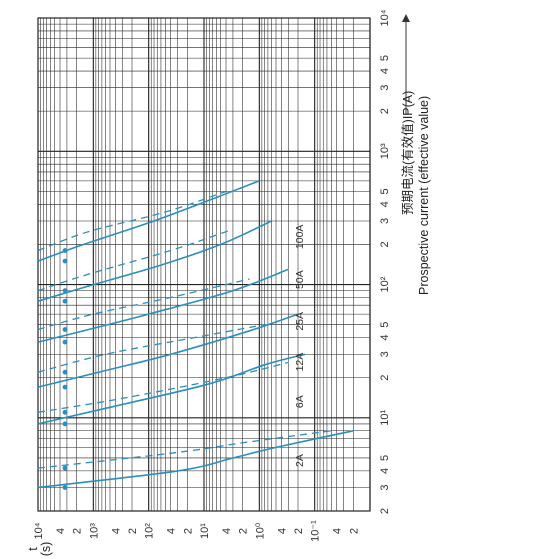 Image resolution: width=555 pixels, height=559 pixels. I want to click on time-axis-label-t: t, so click(33, 549).